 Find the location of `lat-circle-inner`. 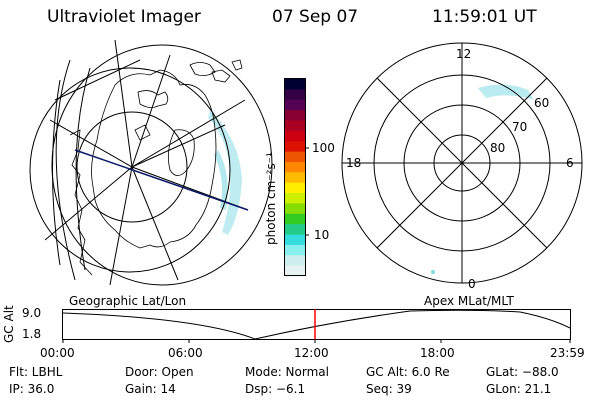

lat-circle-inner is located at coordinates (132, 167).